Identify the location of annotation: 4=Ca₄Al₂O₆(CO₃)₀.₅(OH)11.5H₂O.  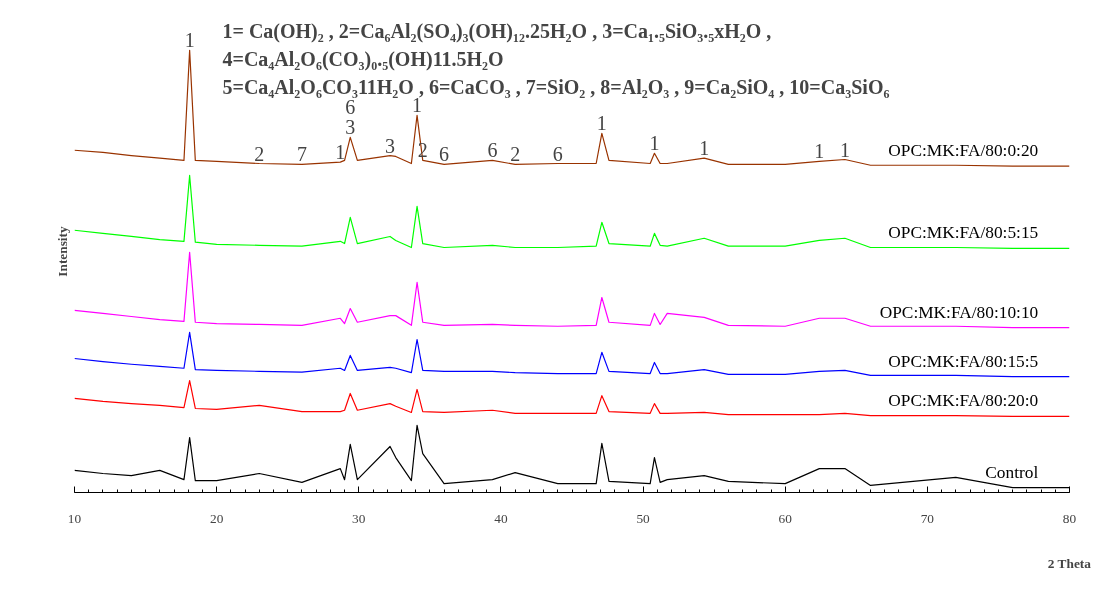
(363, 59).